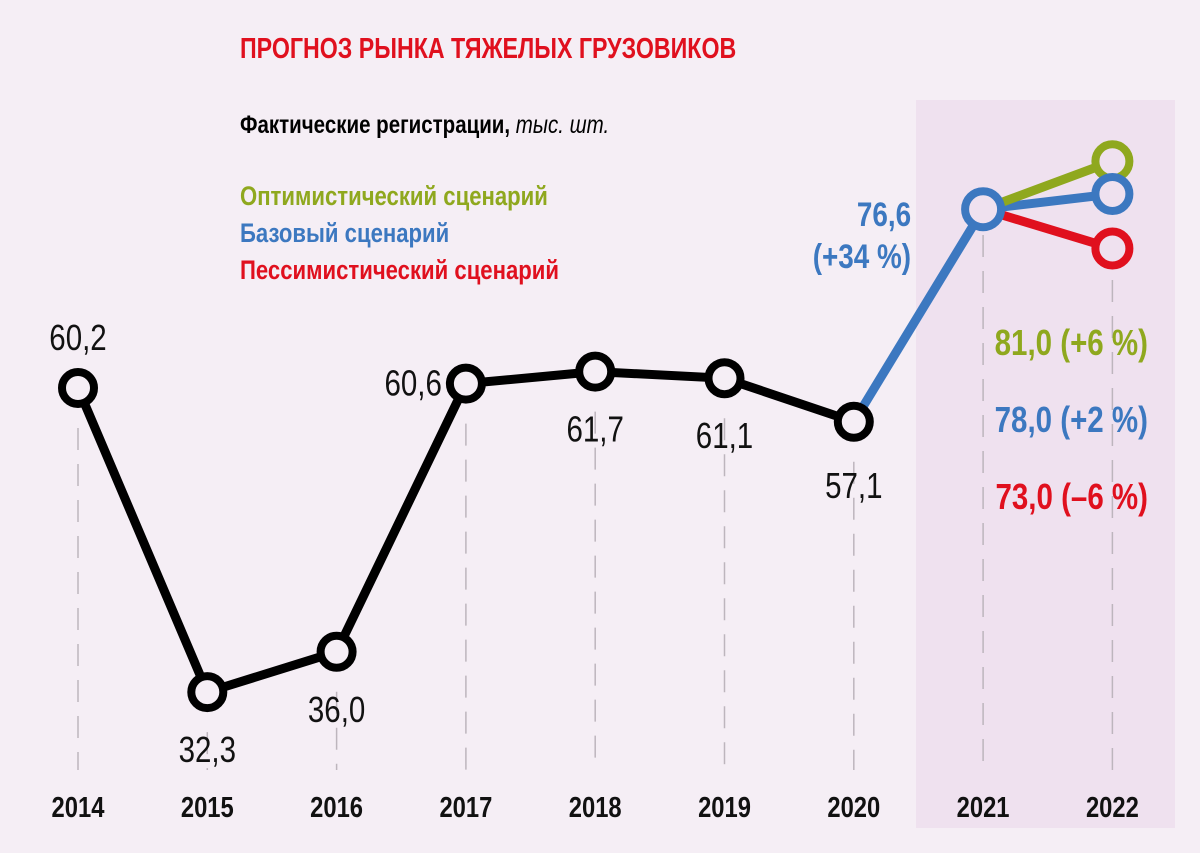 The width and height of the screenshot is (1200, 853). What do you see at coordinates (862, 257) in the screenshot?
I see `forecast-2021-change: (+34 %)` at bounding box center [862, 257].